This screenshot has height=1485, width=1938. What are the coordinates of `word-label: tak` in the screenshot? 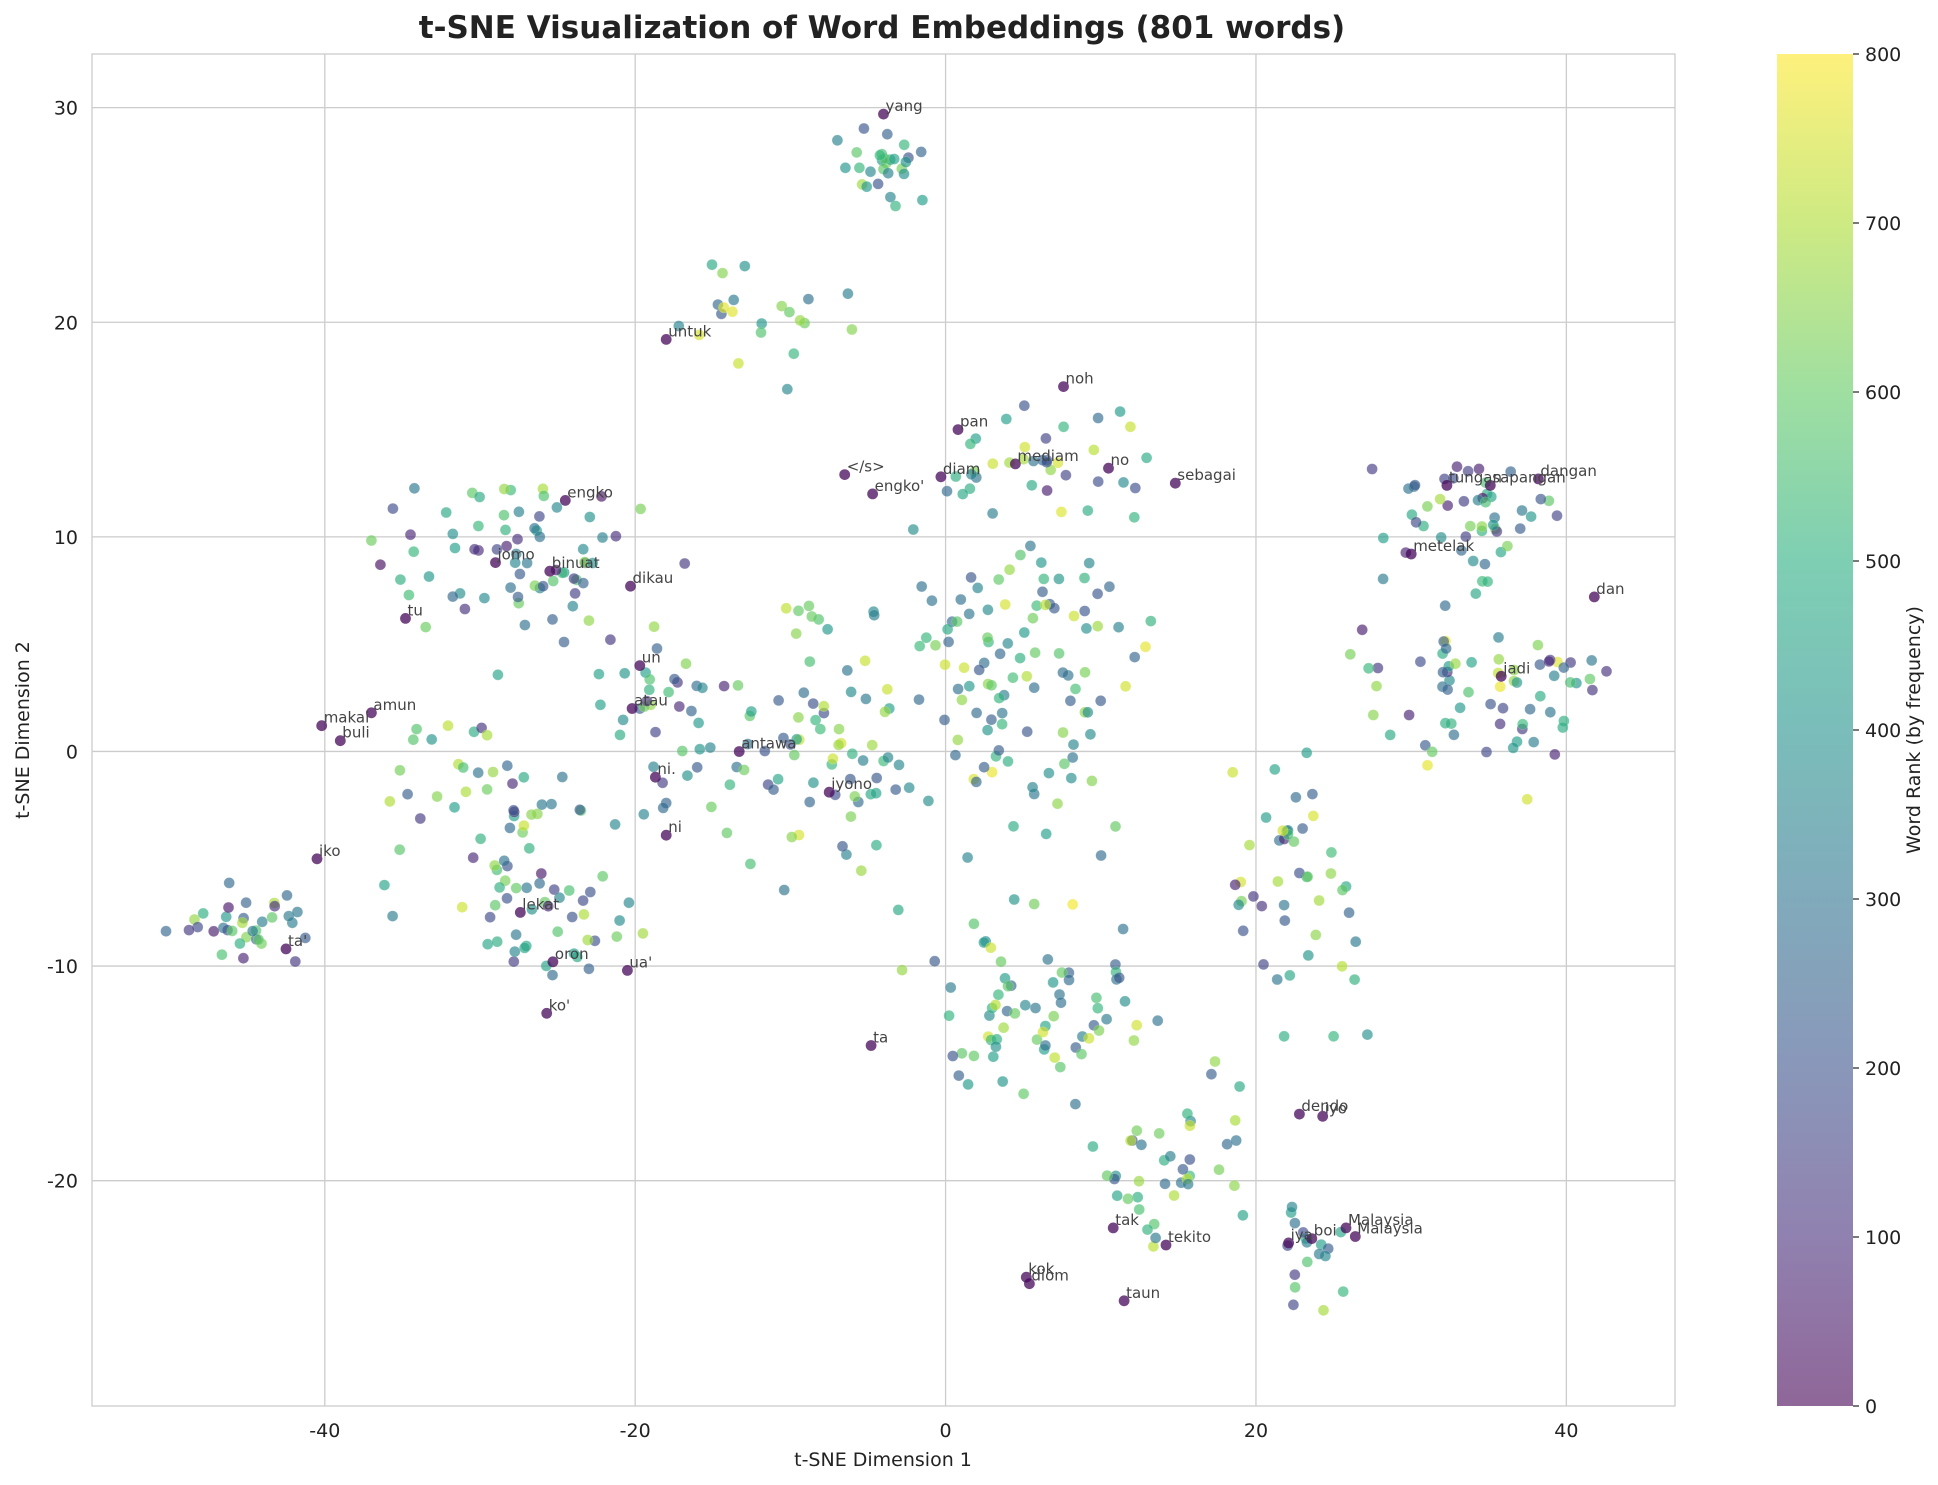 It's located at (1127, 1220).